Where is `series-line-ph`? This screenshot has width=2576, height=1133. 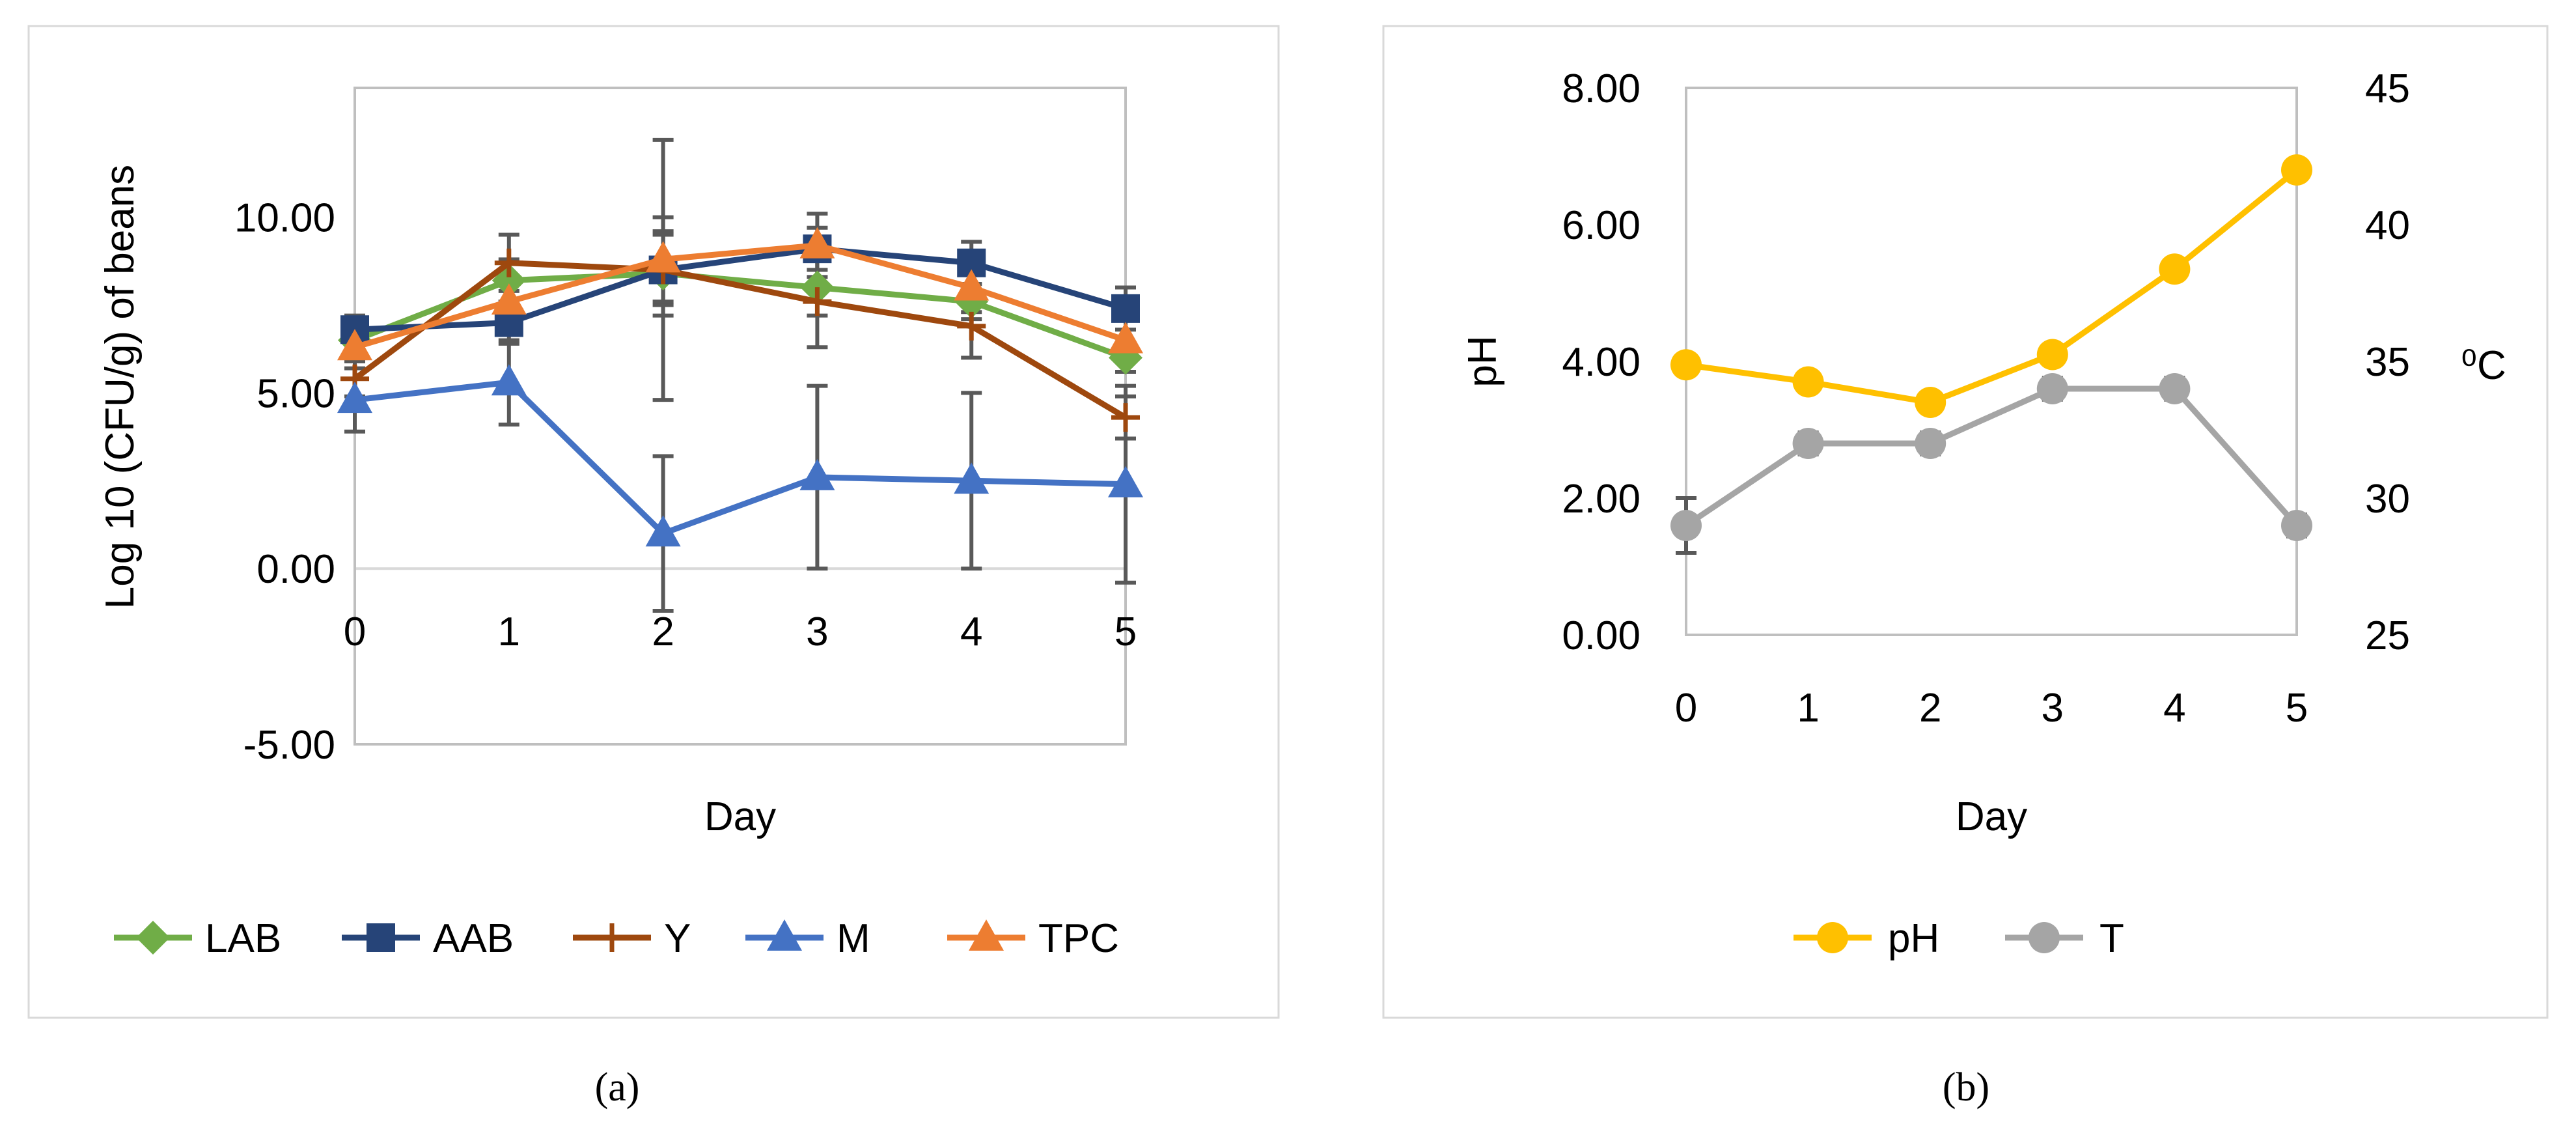 series-line-ph is located at coordinates (1992, 286).